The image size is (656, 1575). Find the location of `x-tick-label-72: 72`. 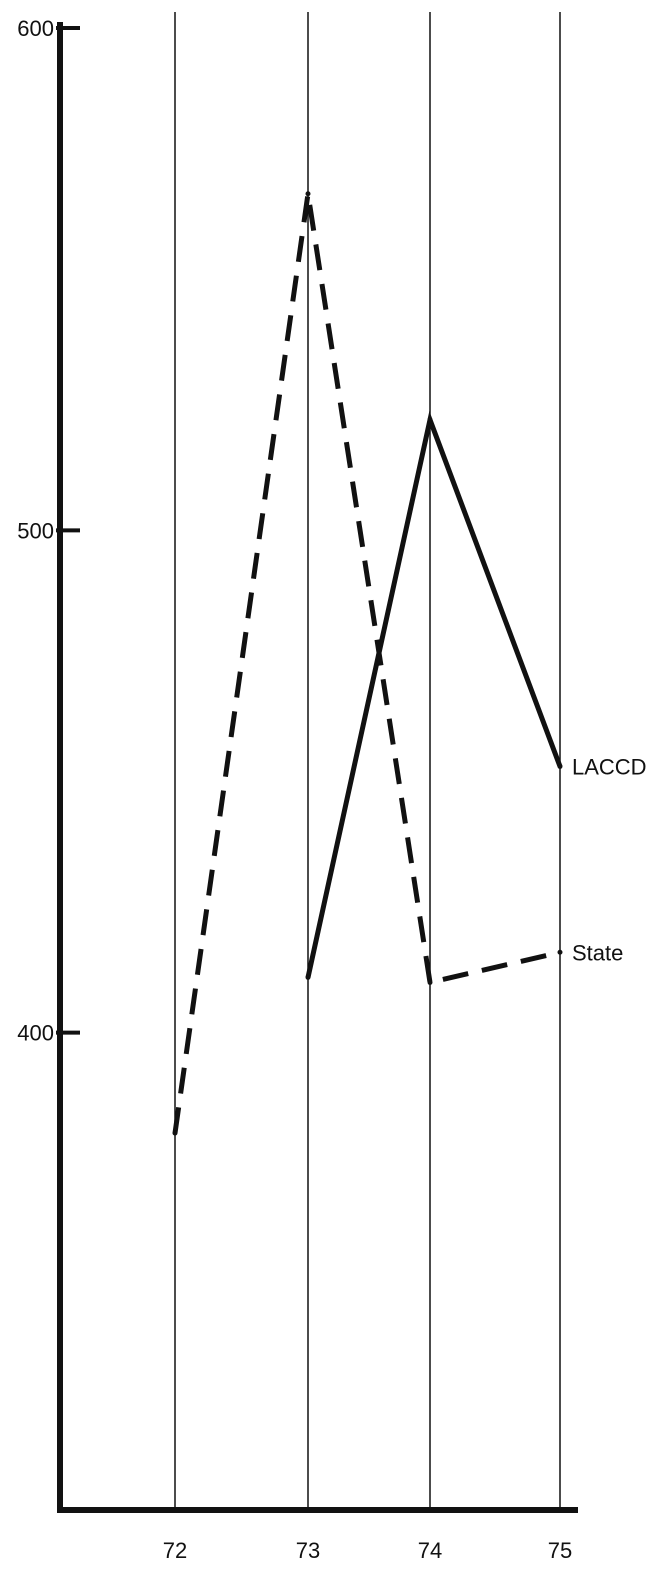

x-tick-label-72: 72 is located at coordinates (175, 1550).